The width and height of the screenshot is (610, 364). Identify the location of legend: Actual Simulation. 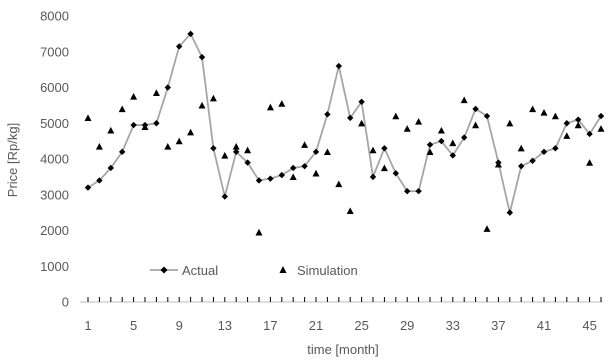
(254, 270).